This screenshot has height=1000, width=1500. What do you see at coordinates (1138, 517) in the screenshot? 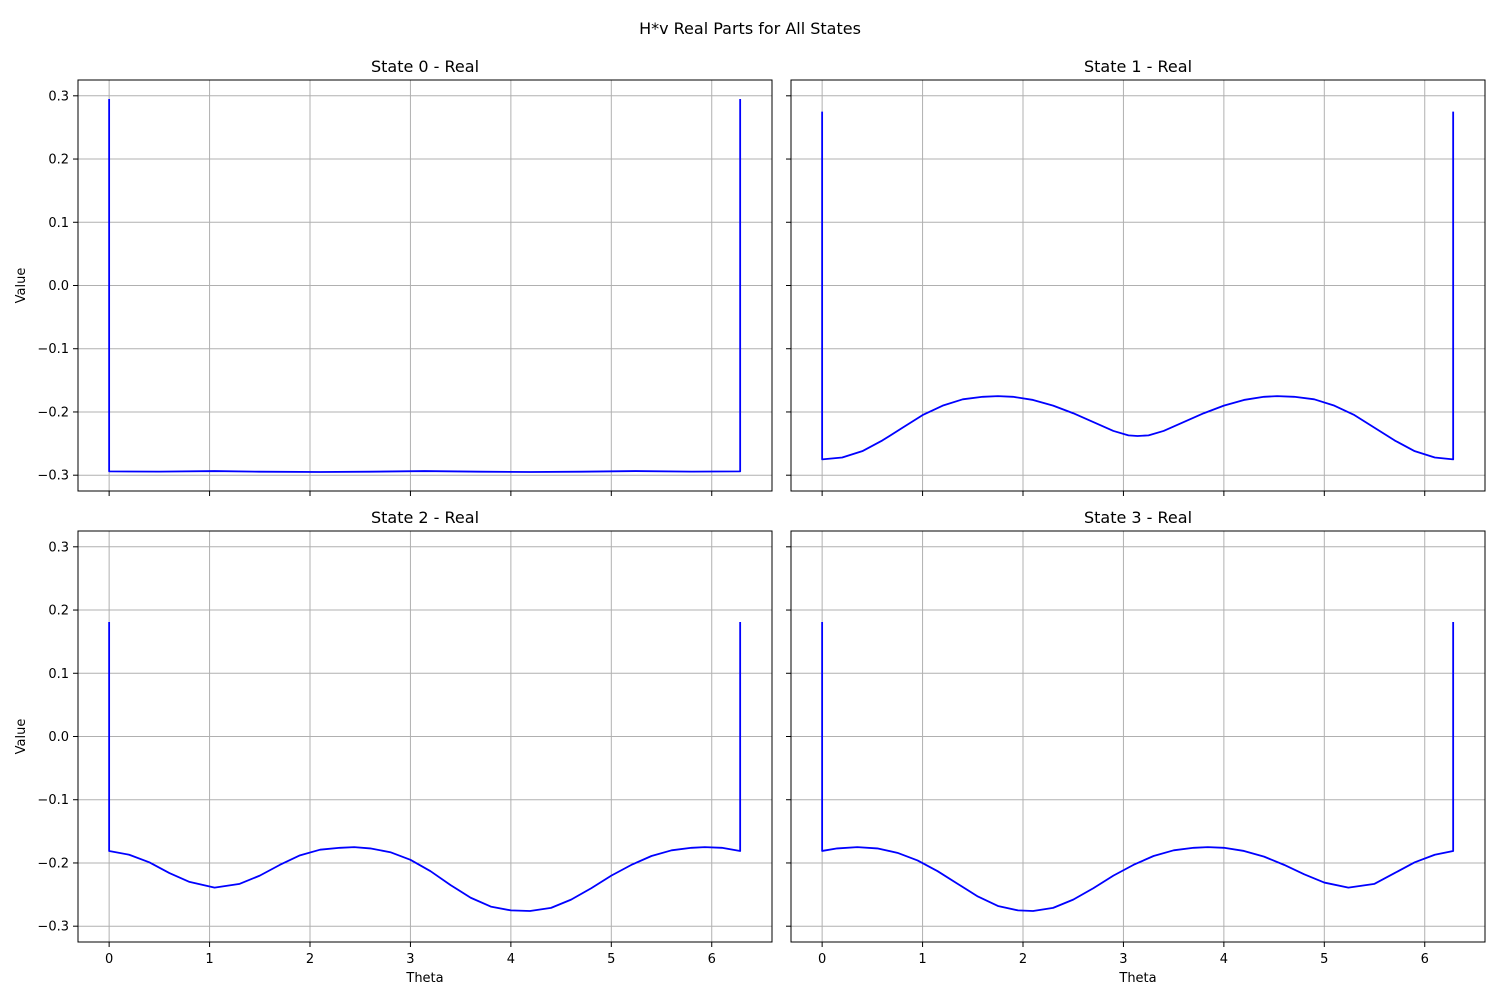
I see `subplot-title: State 3 - Real` at bounding box center [1138, 517].